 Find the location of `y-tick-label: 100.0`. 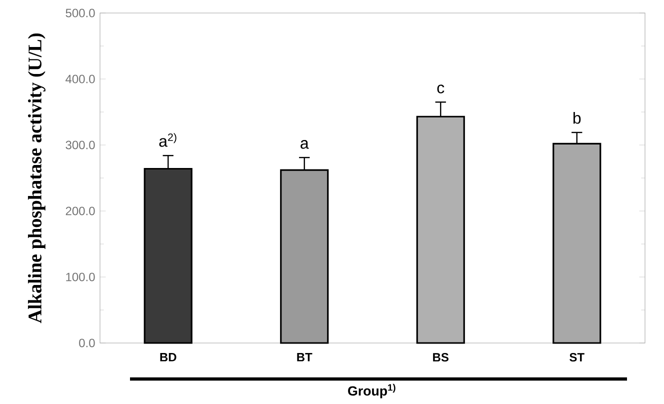

y-tick-label: 100.0 is located at coordinates (80, 277).